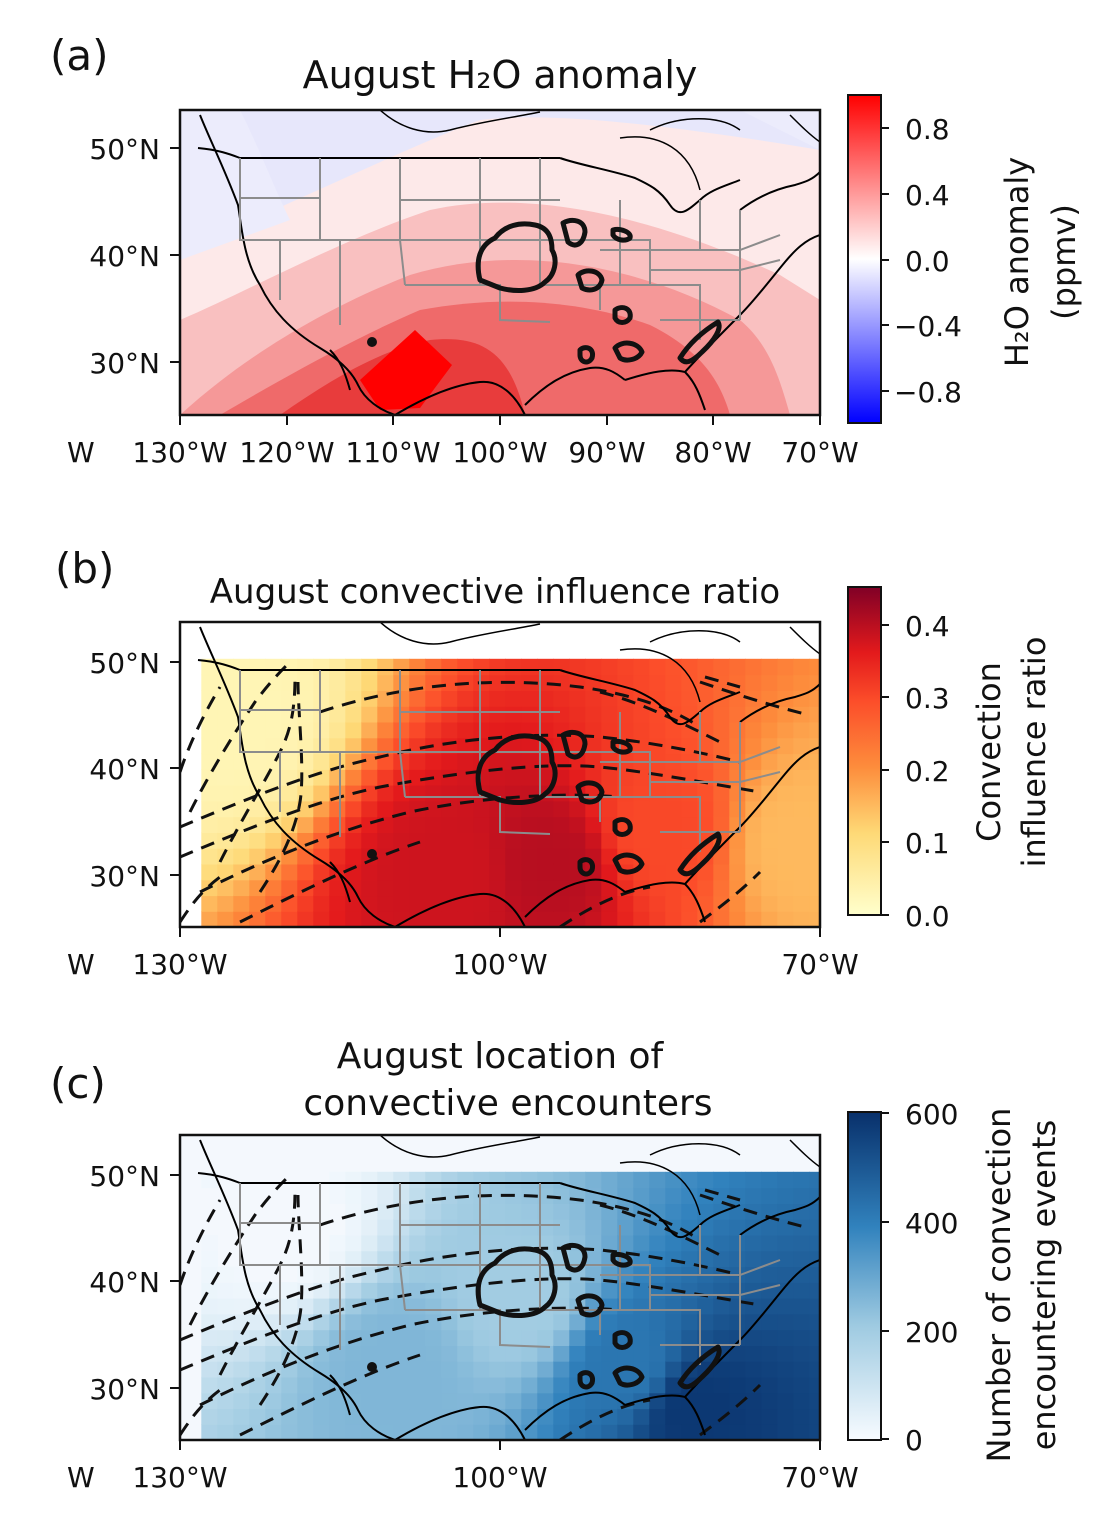 The width and height of the screenshot is (1119, 1515). I want to click on panel-b-cbar-tick-1: 0.3, so click(927, 698).